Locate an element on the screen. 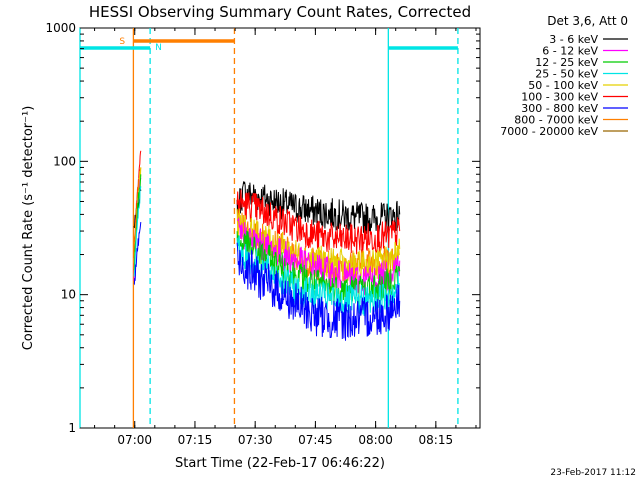 This screenshot has height=480, width=640. x-tick-label-0: 07:00 is located at coordinates (134, 440).